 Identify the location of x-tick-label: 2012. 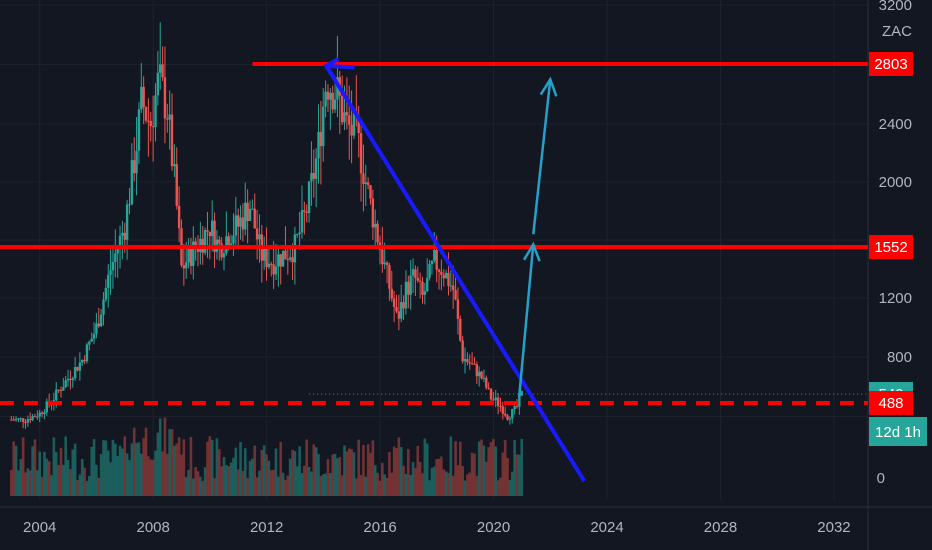
(266, 527).